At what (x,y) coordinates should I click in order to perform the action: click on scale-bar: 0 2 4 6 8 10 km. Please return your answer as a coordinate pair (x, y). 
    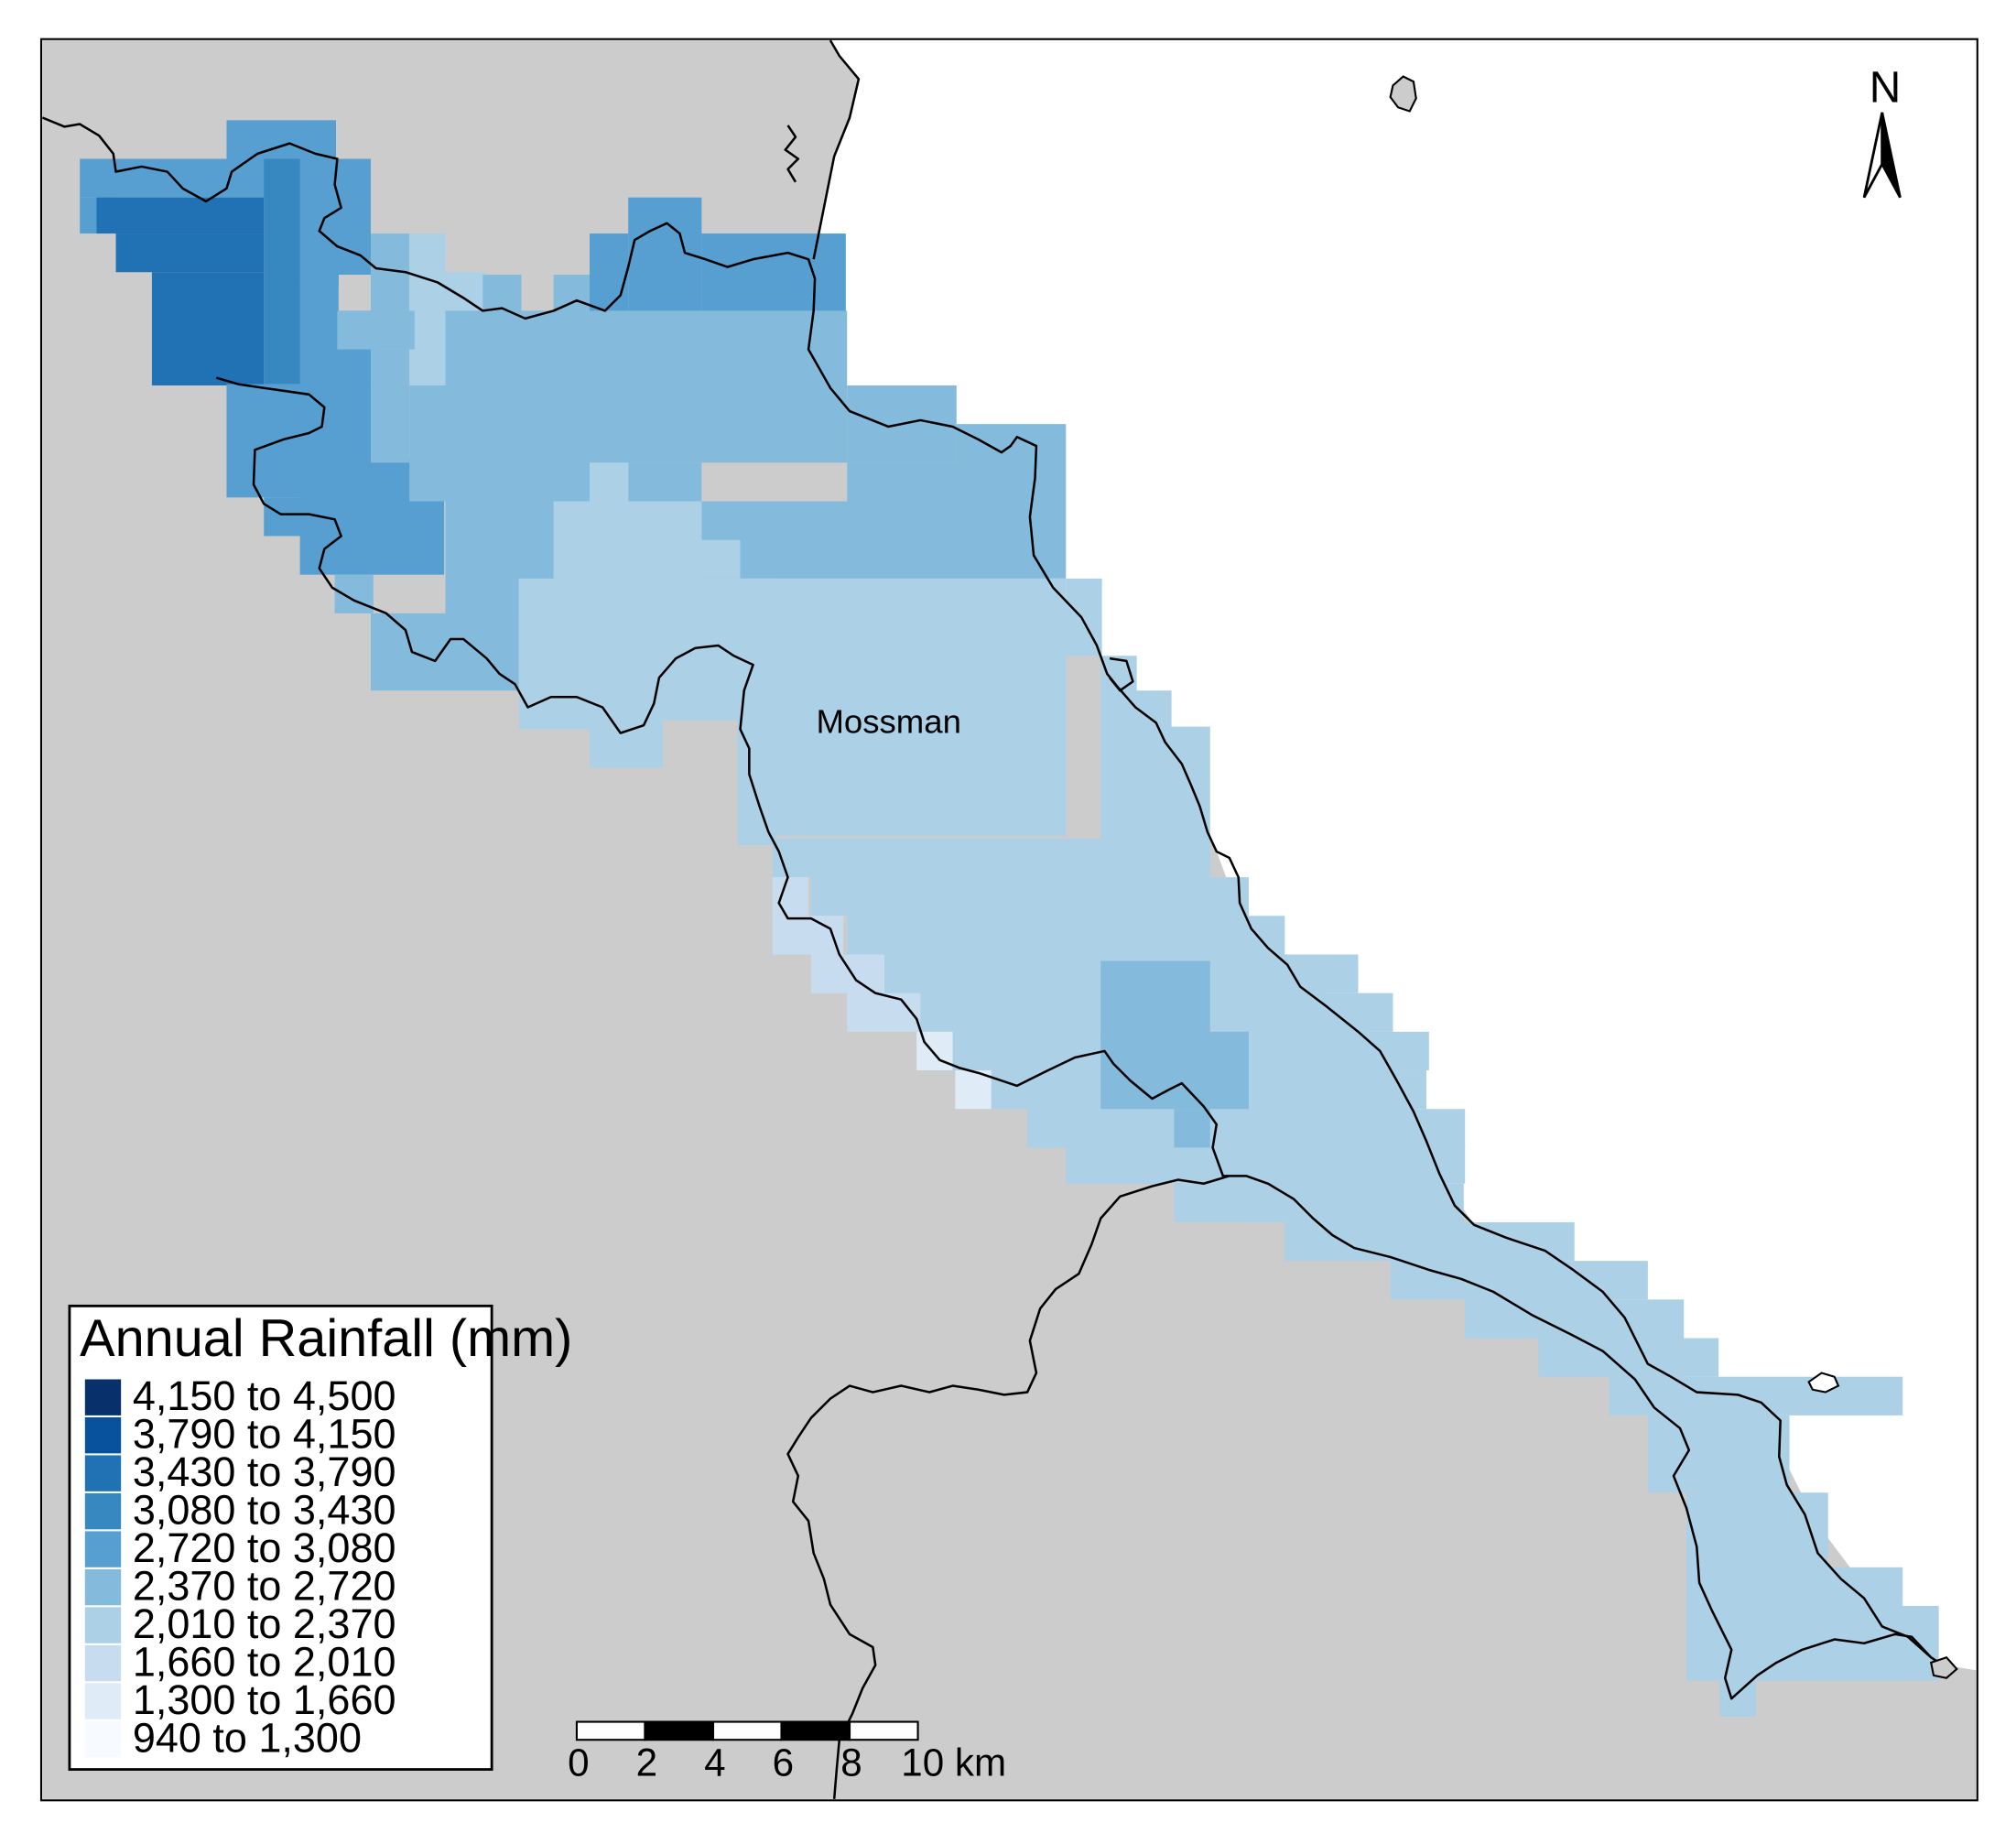
    Looking at the image, I should click on (787, 1752).